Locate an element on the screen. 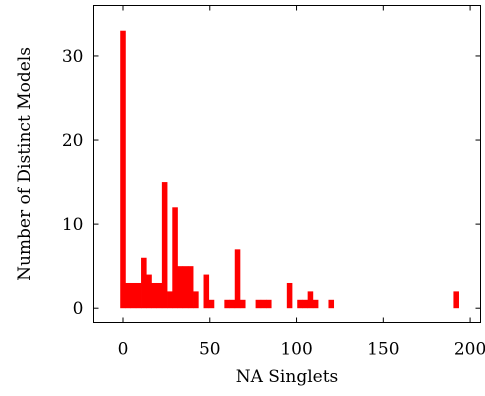  x-axis-title: NA Singlets is located at coordinates (287, 377).